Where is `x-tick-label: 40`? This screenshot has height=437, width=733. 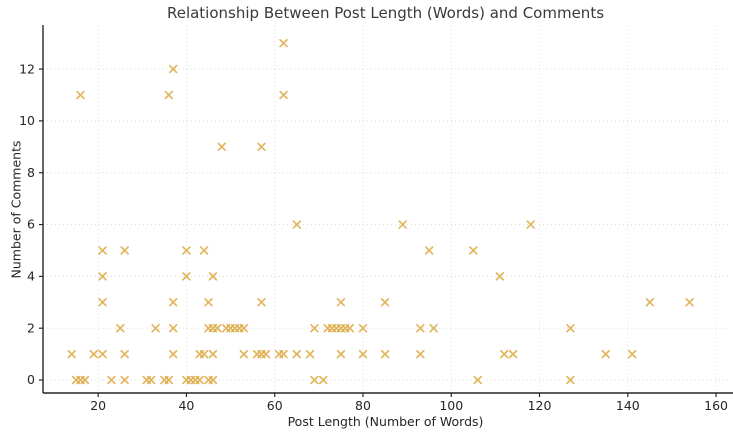
x-tick-label: 40 is located at coordinates (186, 405).